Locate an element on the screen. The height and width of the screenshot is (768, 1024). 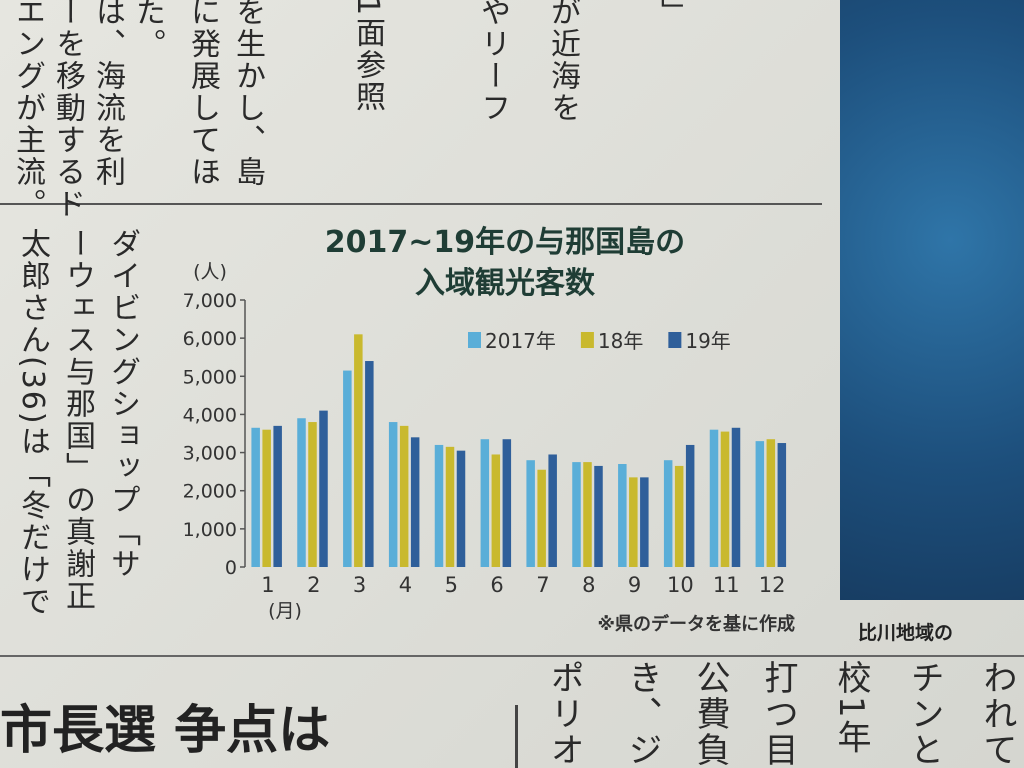
text-column: ーウェス与那国」の真謝正 is located at coordinates (77, 420).